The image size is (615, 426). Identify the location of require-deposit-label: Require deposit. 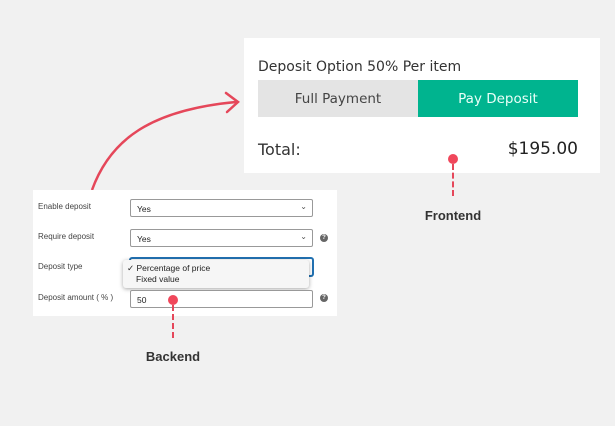
(66, 236).